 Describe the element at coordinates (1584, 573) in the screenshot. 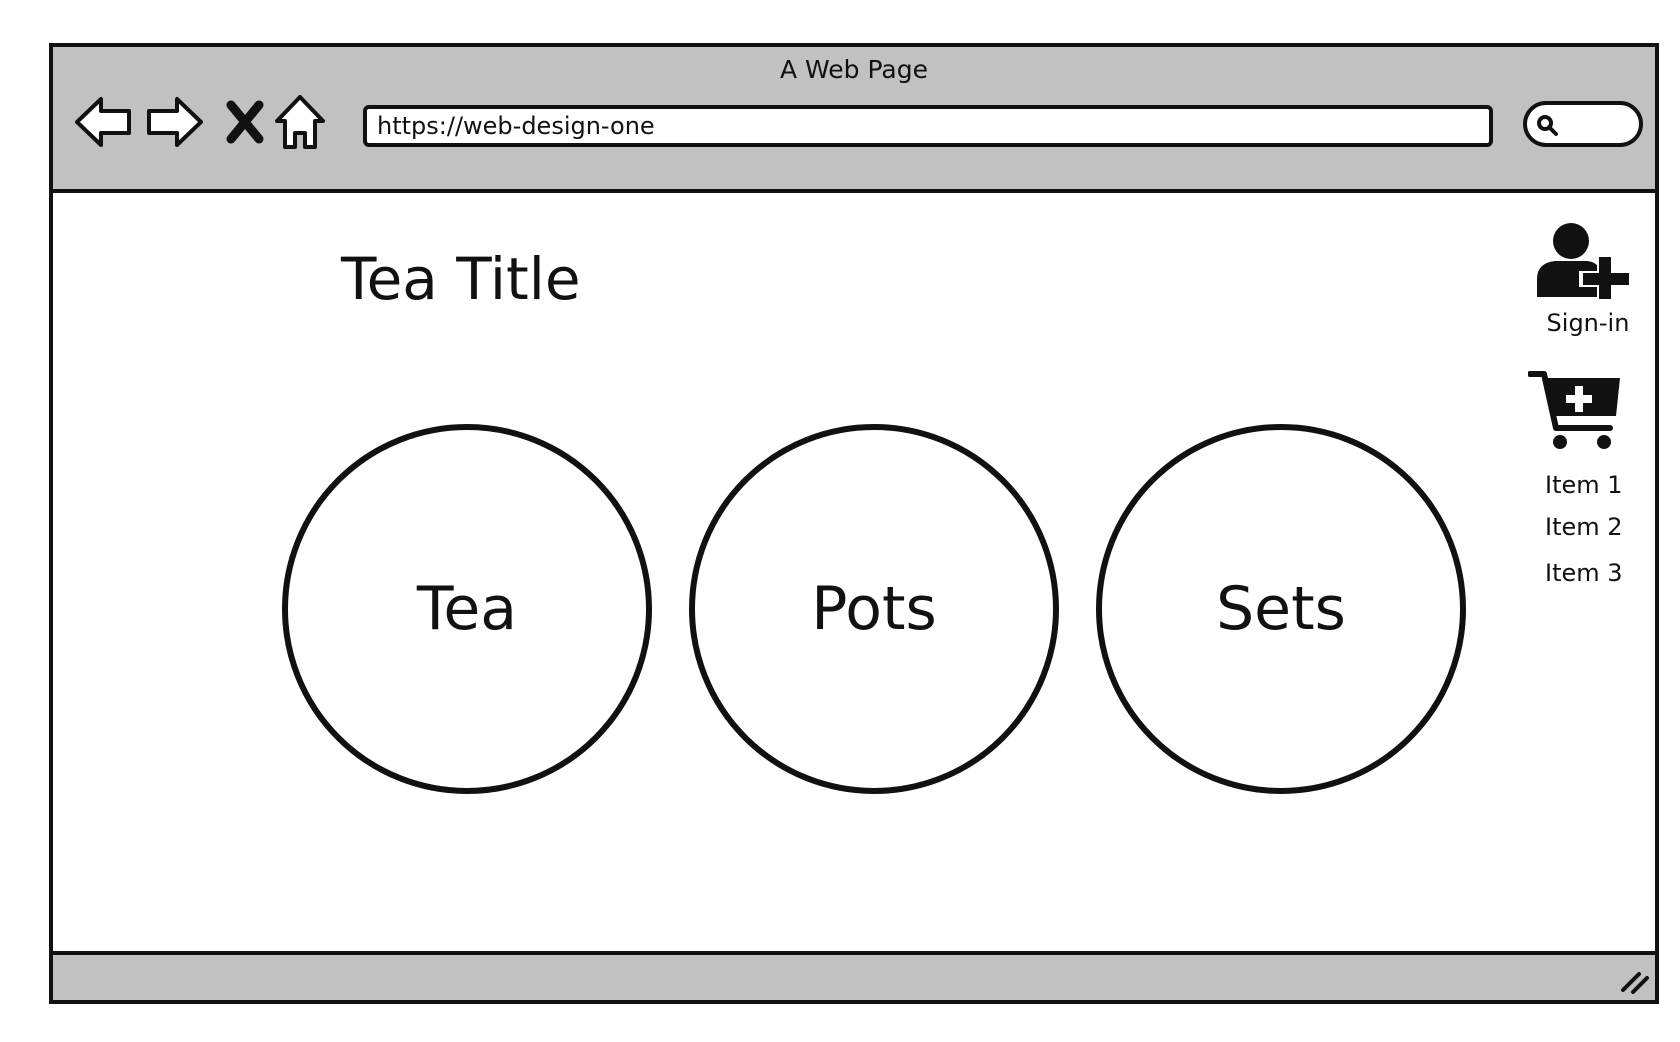

I see `cart-item: Item 3` at that location.